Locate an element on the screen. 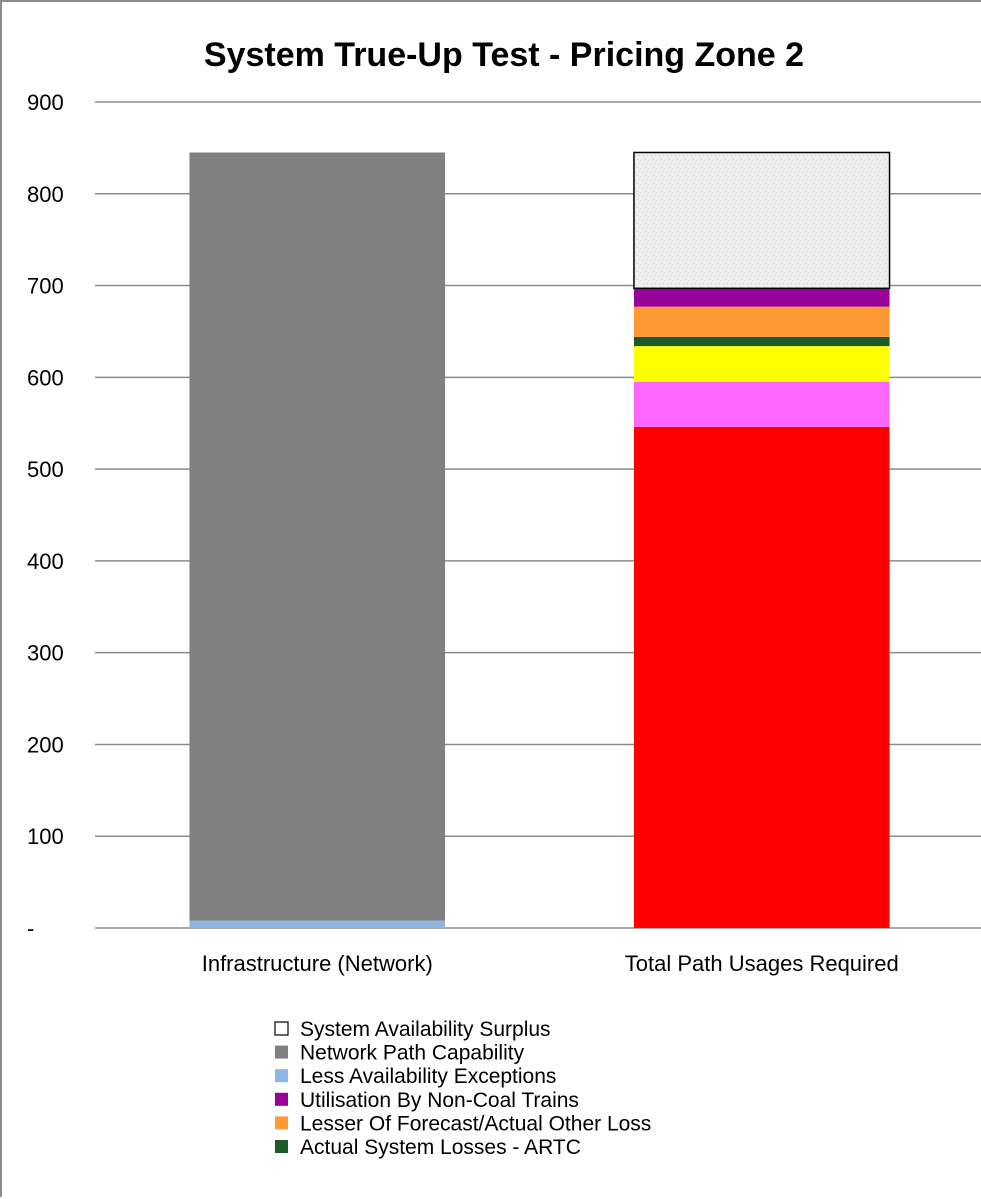 This screenshot has height=1199, width=981. y-tick-label: 800 is located at coordinates (45, 194).